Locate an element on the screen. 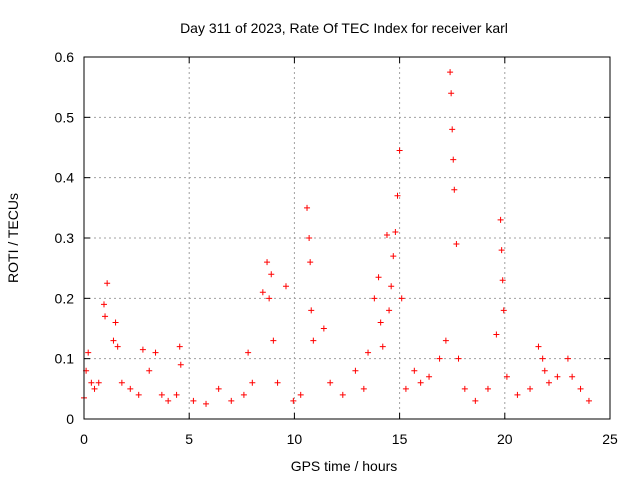  y-tick-label: 0.3 is located at coordinates (65, 238).